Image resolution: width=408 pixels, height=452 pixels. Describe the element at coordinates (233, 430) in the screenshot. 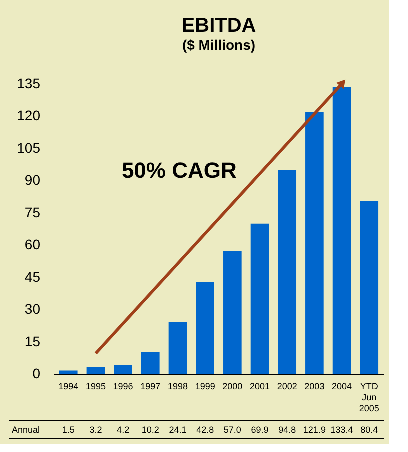

I see `data-label: 57.0` at that location.